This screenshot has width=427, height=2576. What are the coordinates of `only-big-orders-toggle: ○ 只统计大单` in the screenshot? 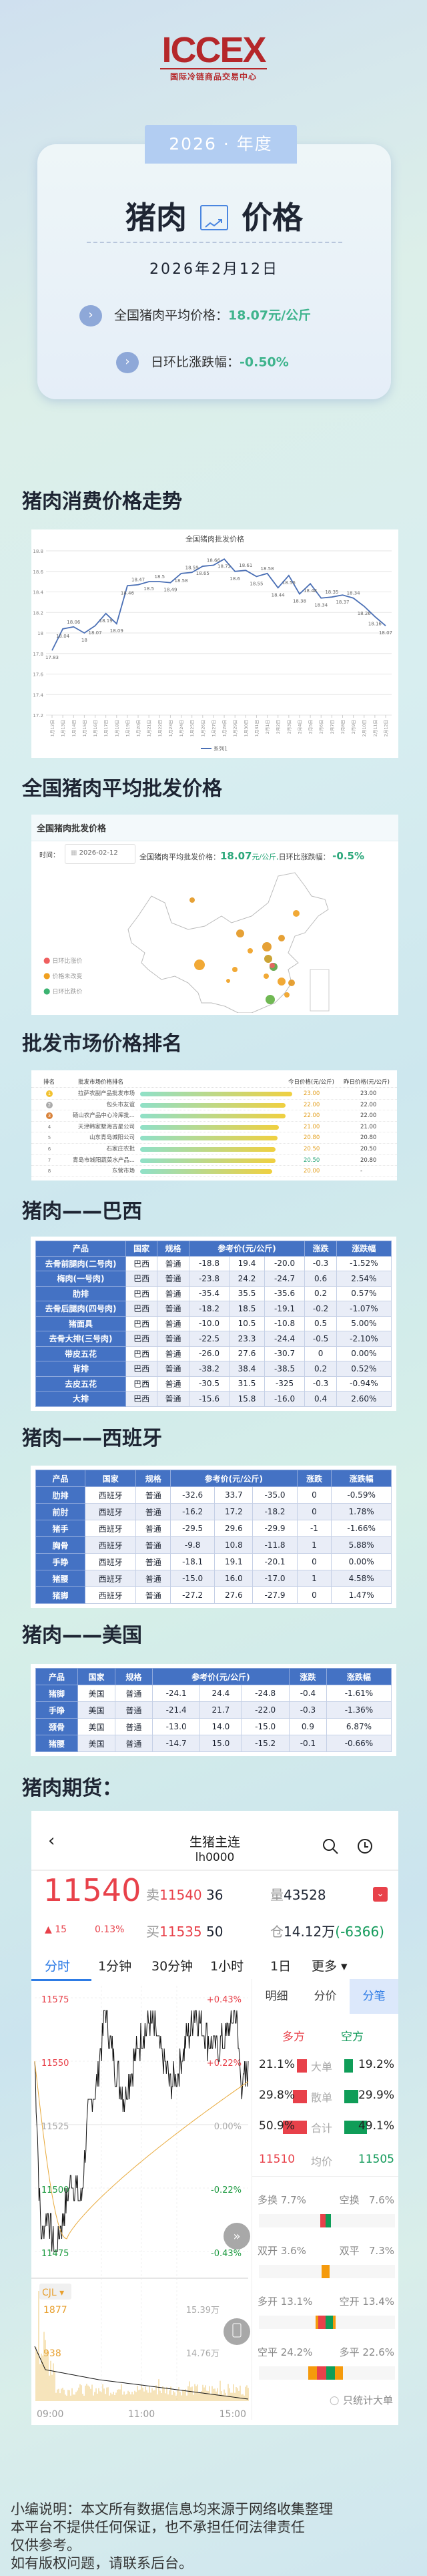 It's located at (362, 2400).